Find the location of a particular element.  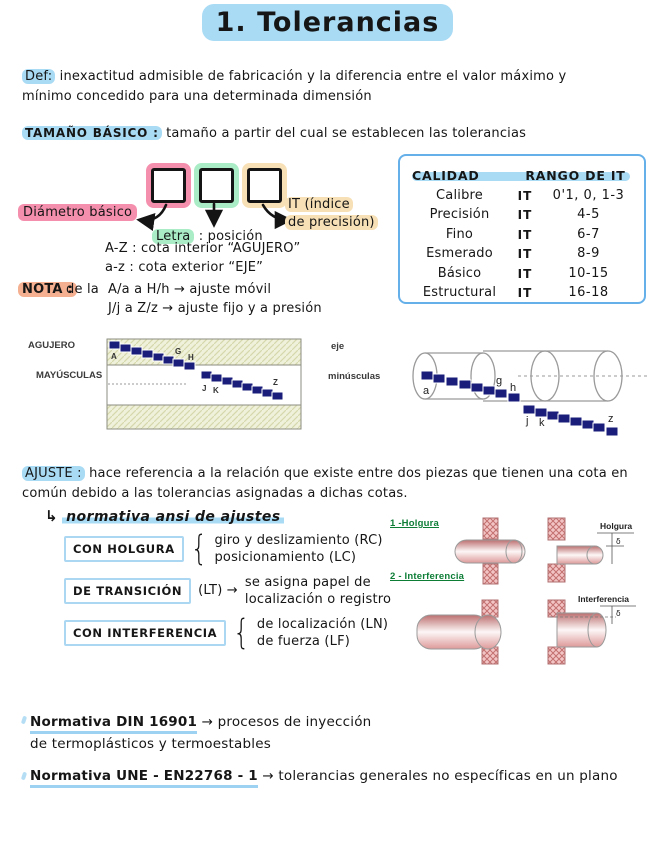

shaft-cylinder is located at coordinates (490, 551).